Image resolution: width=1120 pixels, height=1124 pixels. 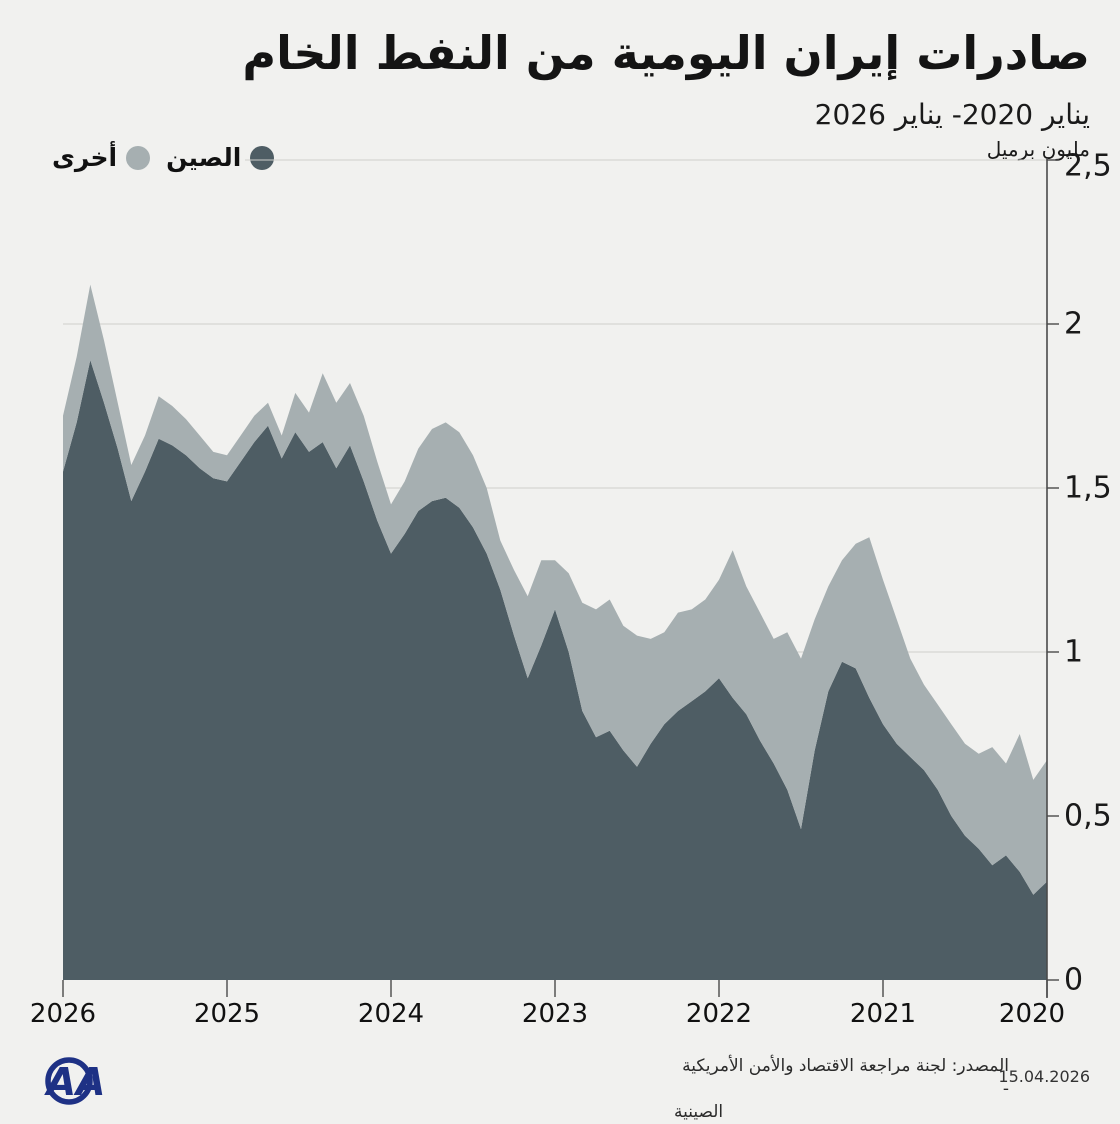 I want to click on y-tick-label: 0, so click(x=1073, y=980).